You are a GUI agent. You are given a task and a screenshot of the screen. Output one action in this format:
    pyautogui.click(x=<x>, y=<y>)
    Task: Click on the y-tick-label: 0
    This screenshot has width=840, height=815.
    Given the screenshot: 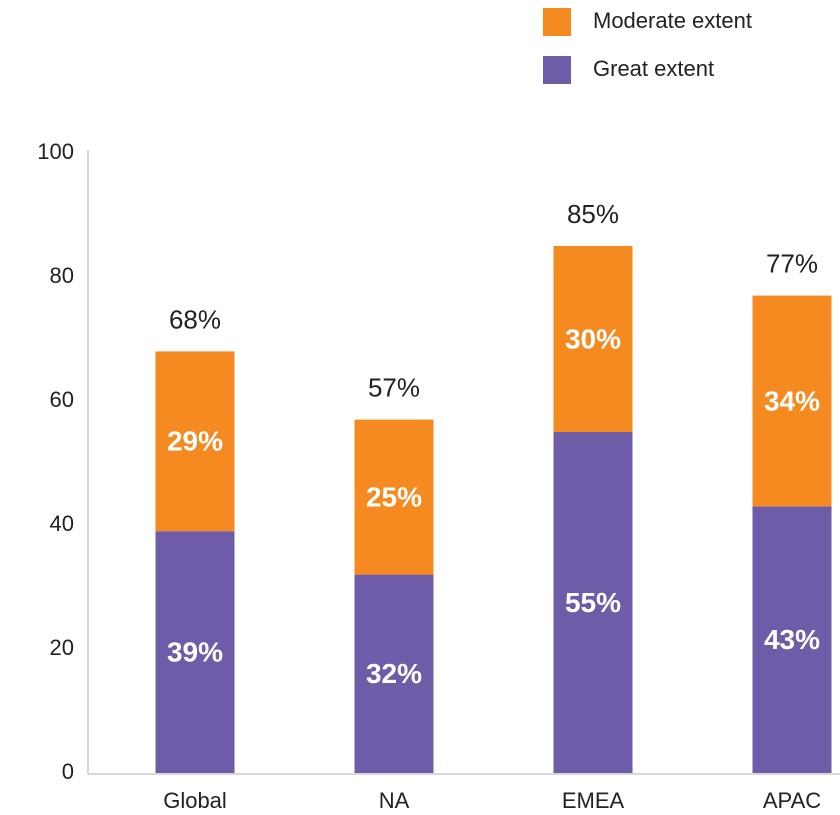 What is the action you would take?
    pyautogui.click(x=68, y=771)
    